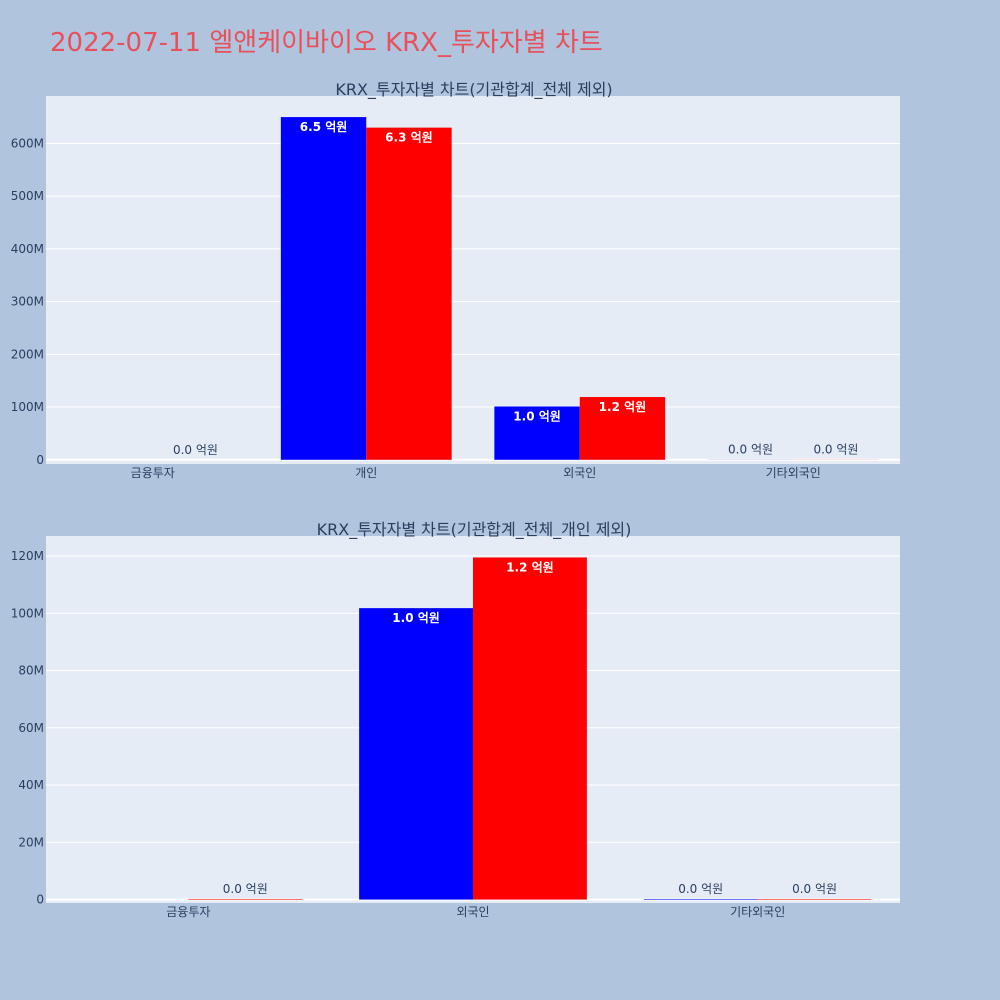  What do you see at coordinates (27, 354) in the screenshot?
I see `y-tick-label: 200M` at bounding box center [27, 354].